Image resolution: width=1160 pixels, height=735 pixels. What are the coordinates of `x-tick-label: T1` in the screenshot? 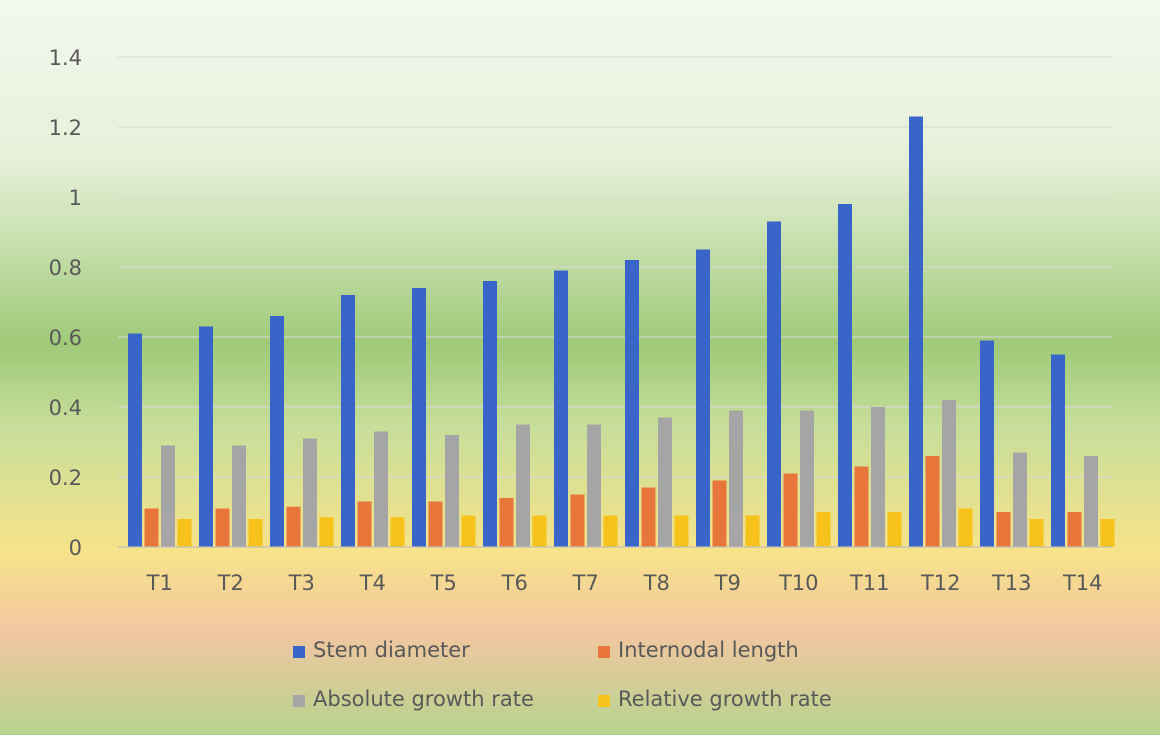 It's located at (159, 583).